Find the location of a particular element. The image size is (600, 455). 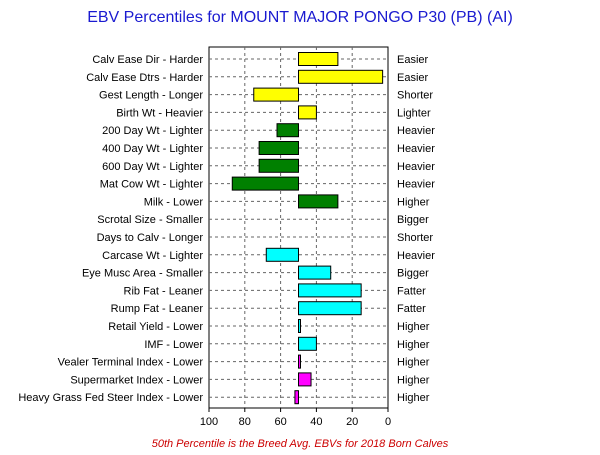

trait-label: Rump Fat - Leaner is located at coordinates (157, 309).